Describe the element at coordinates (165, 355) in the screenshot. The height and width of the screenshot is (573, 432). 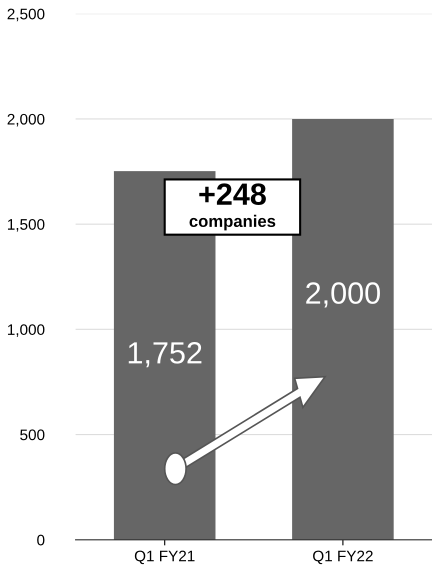
I see `data-label: 1,752` at that location.